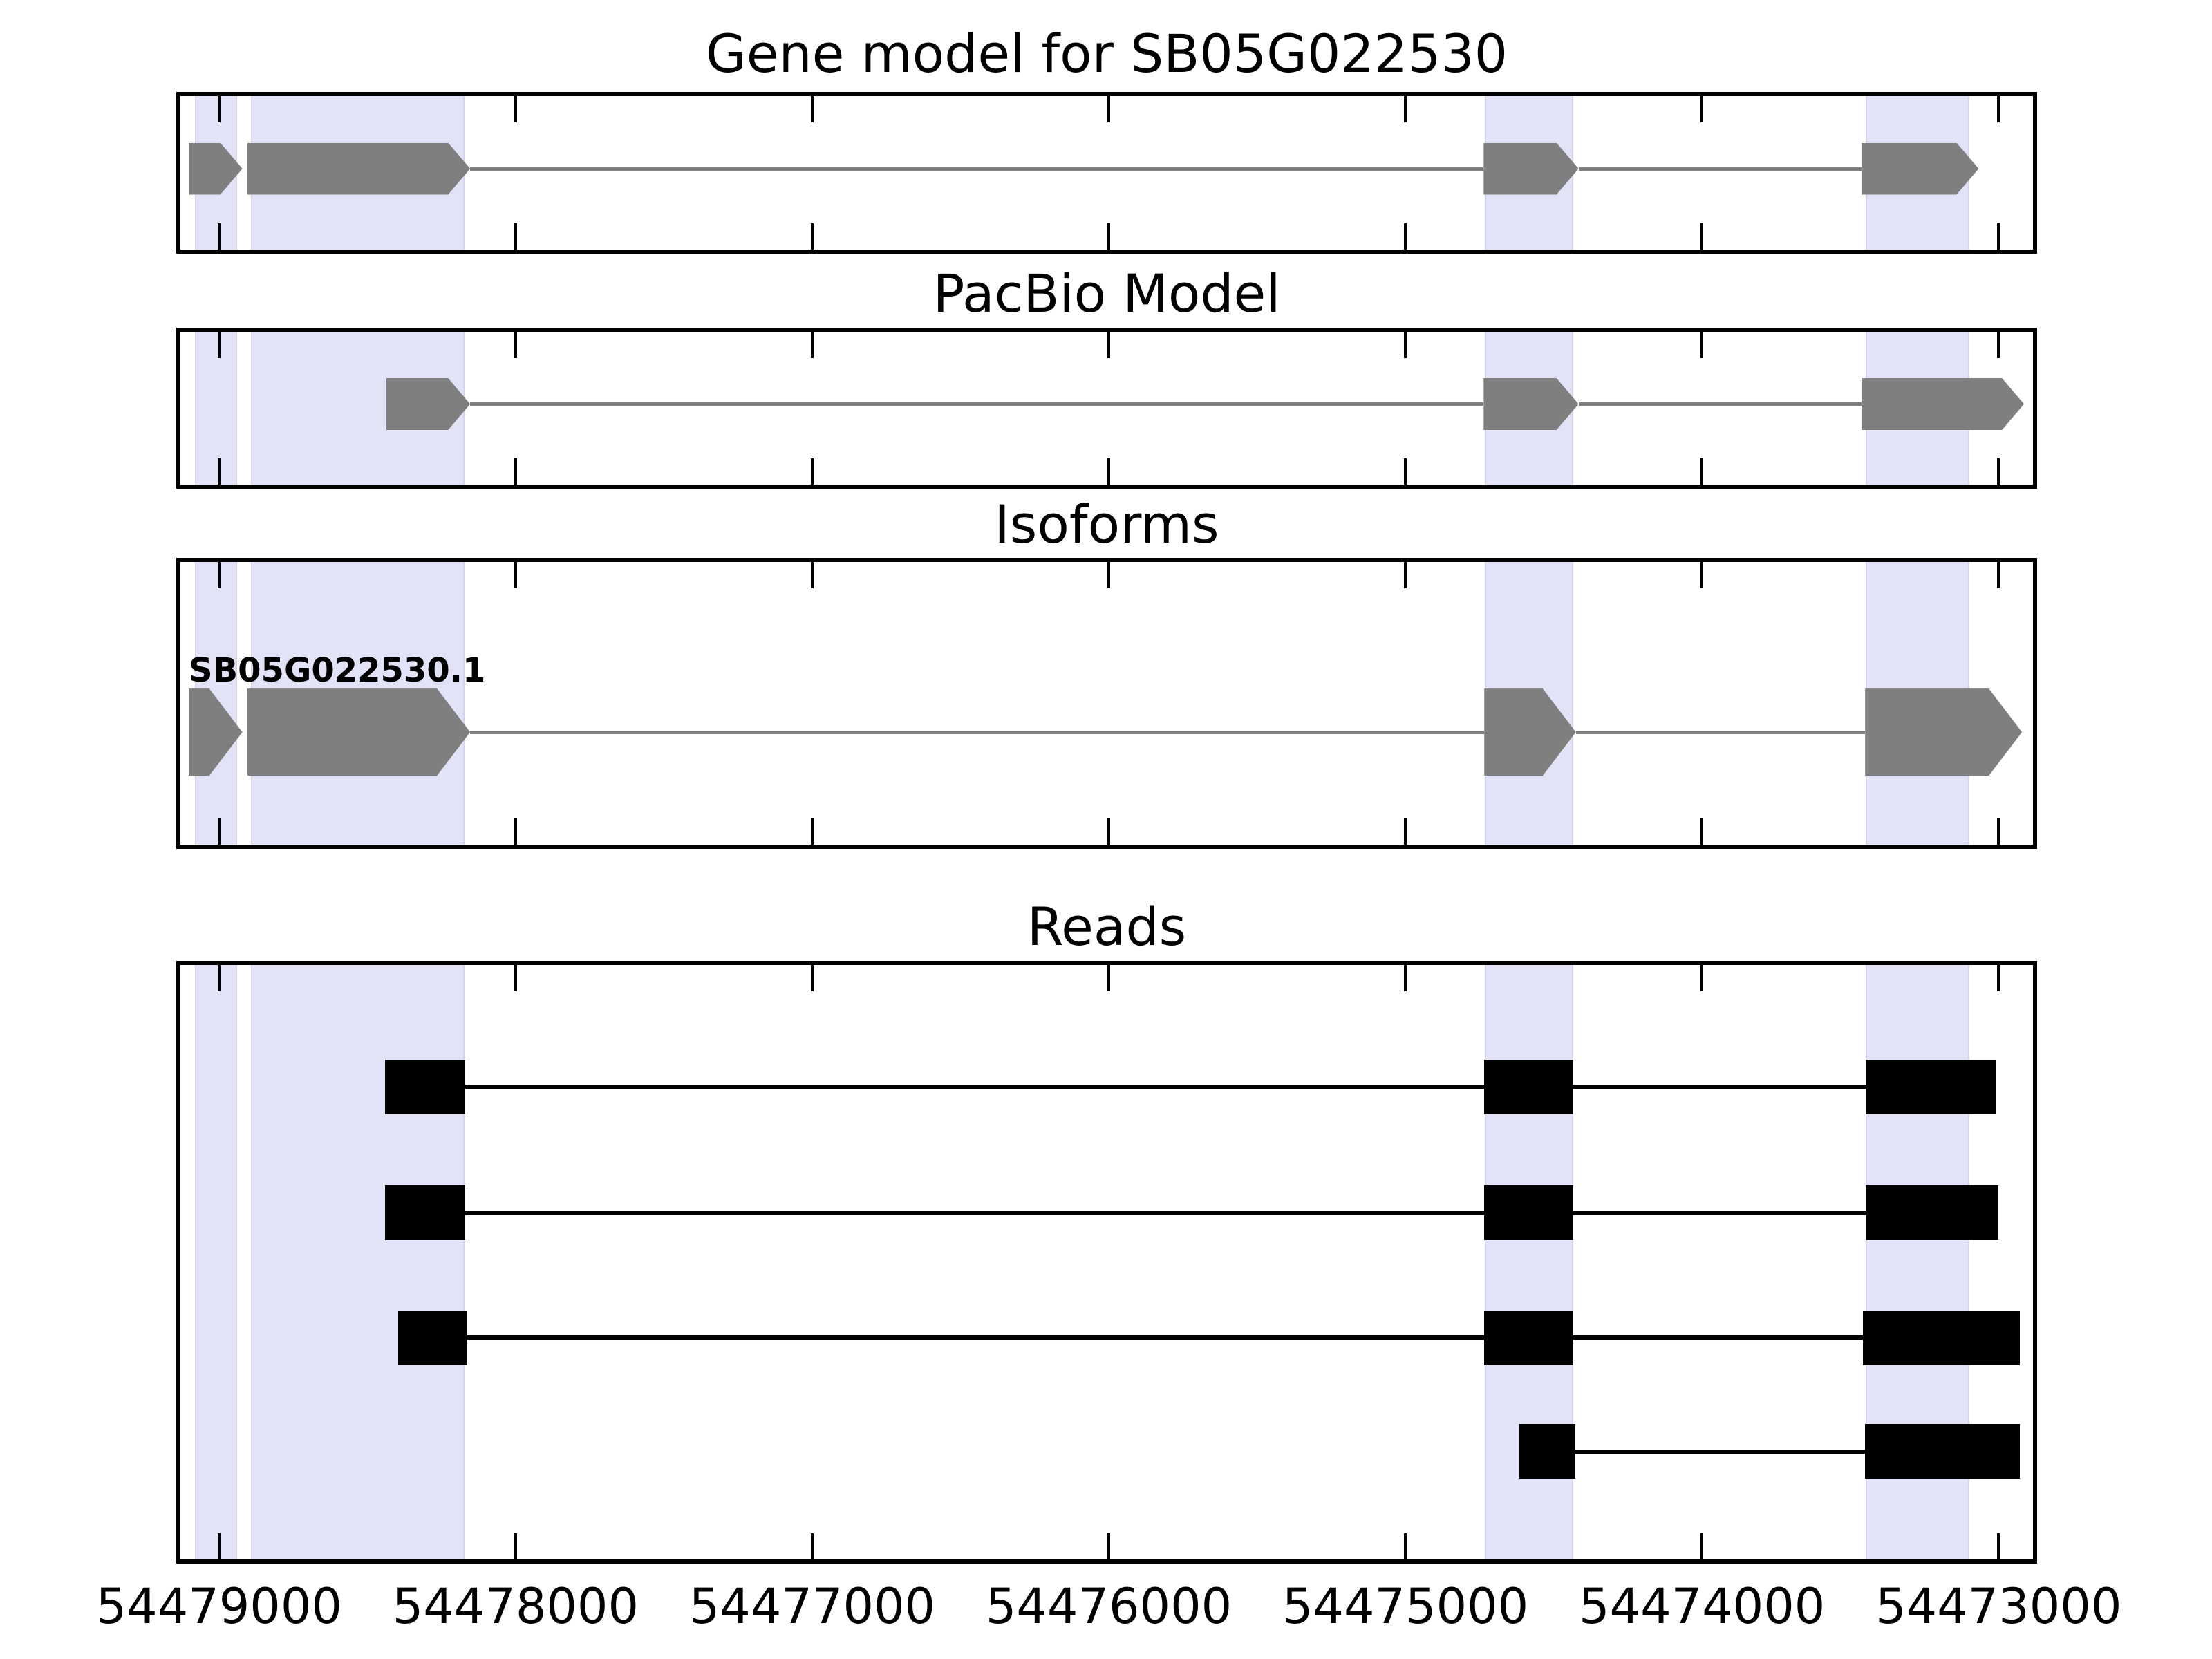 The image size is (2212, 1659). Describe the element at coordinates (1108, 1606) in the screenshot. I see `axis-tick-label: 54476000` at that location.